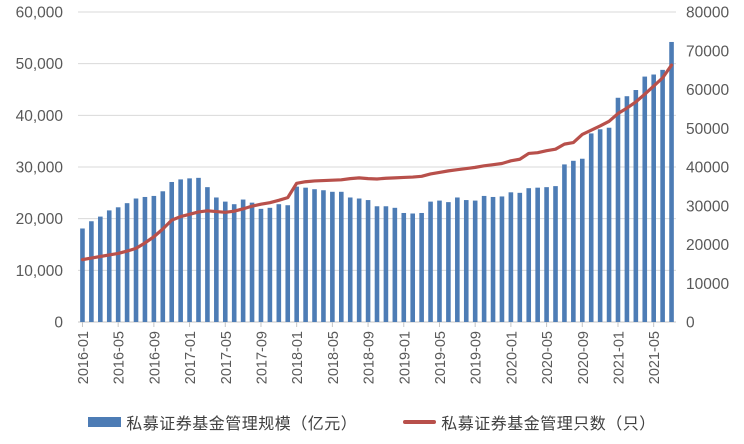 Image resolution: width=744 pixels, height=444 pixels. What do you see at coordinates (707, 206) in the screenshot?
I see `y-axis-right-tick-label: 30000` at bounding box center [707, 206].